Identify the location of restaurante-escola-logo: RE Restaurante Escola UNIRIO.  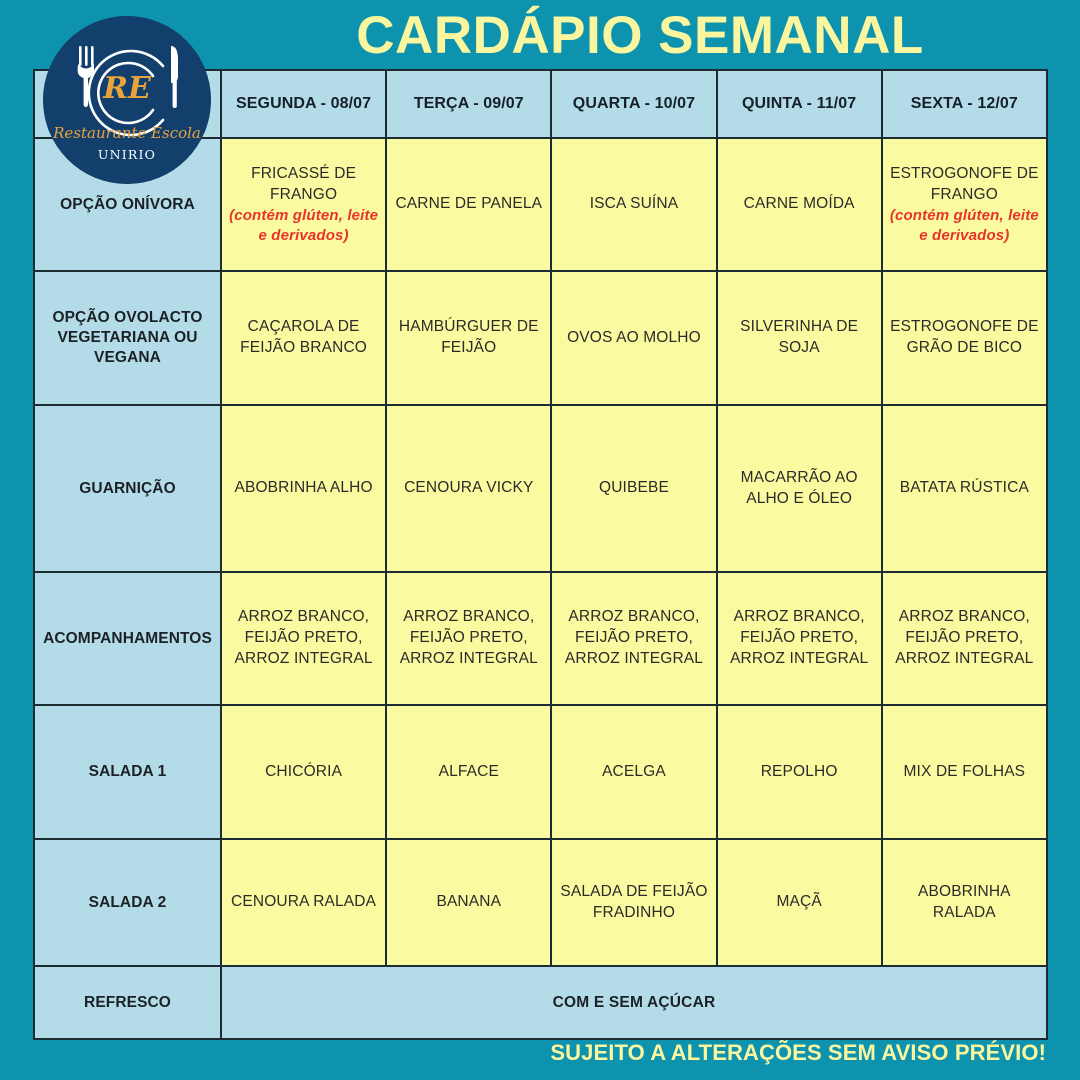
(127, 100).